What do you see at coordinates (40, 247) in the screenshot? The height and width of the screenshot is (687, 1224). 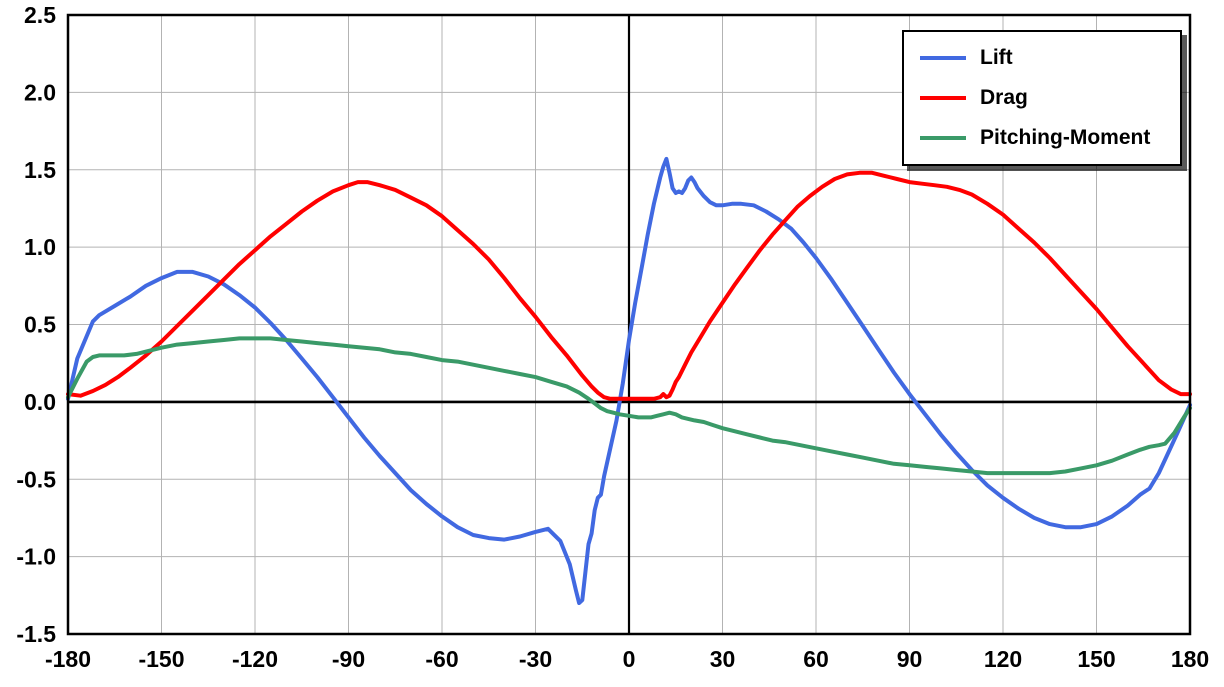 I see `svg-text: 1.0` at bounding box center [40, 247].